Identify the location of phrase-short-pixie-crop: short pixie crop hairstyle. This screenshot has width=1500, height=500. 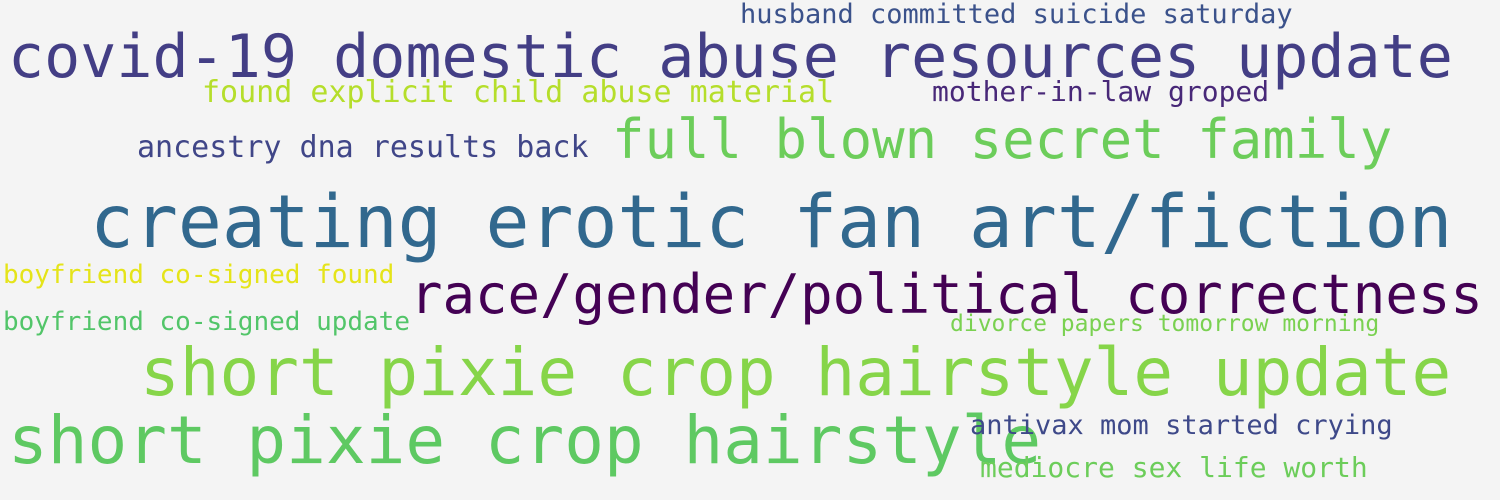
(525, 440).